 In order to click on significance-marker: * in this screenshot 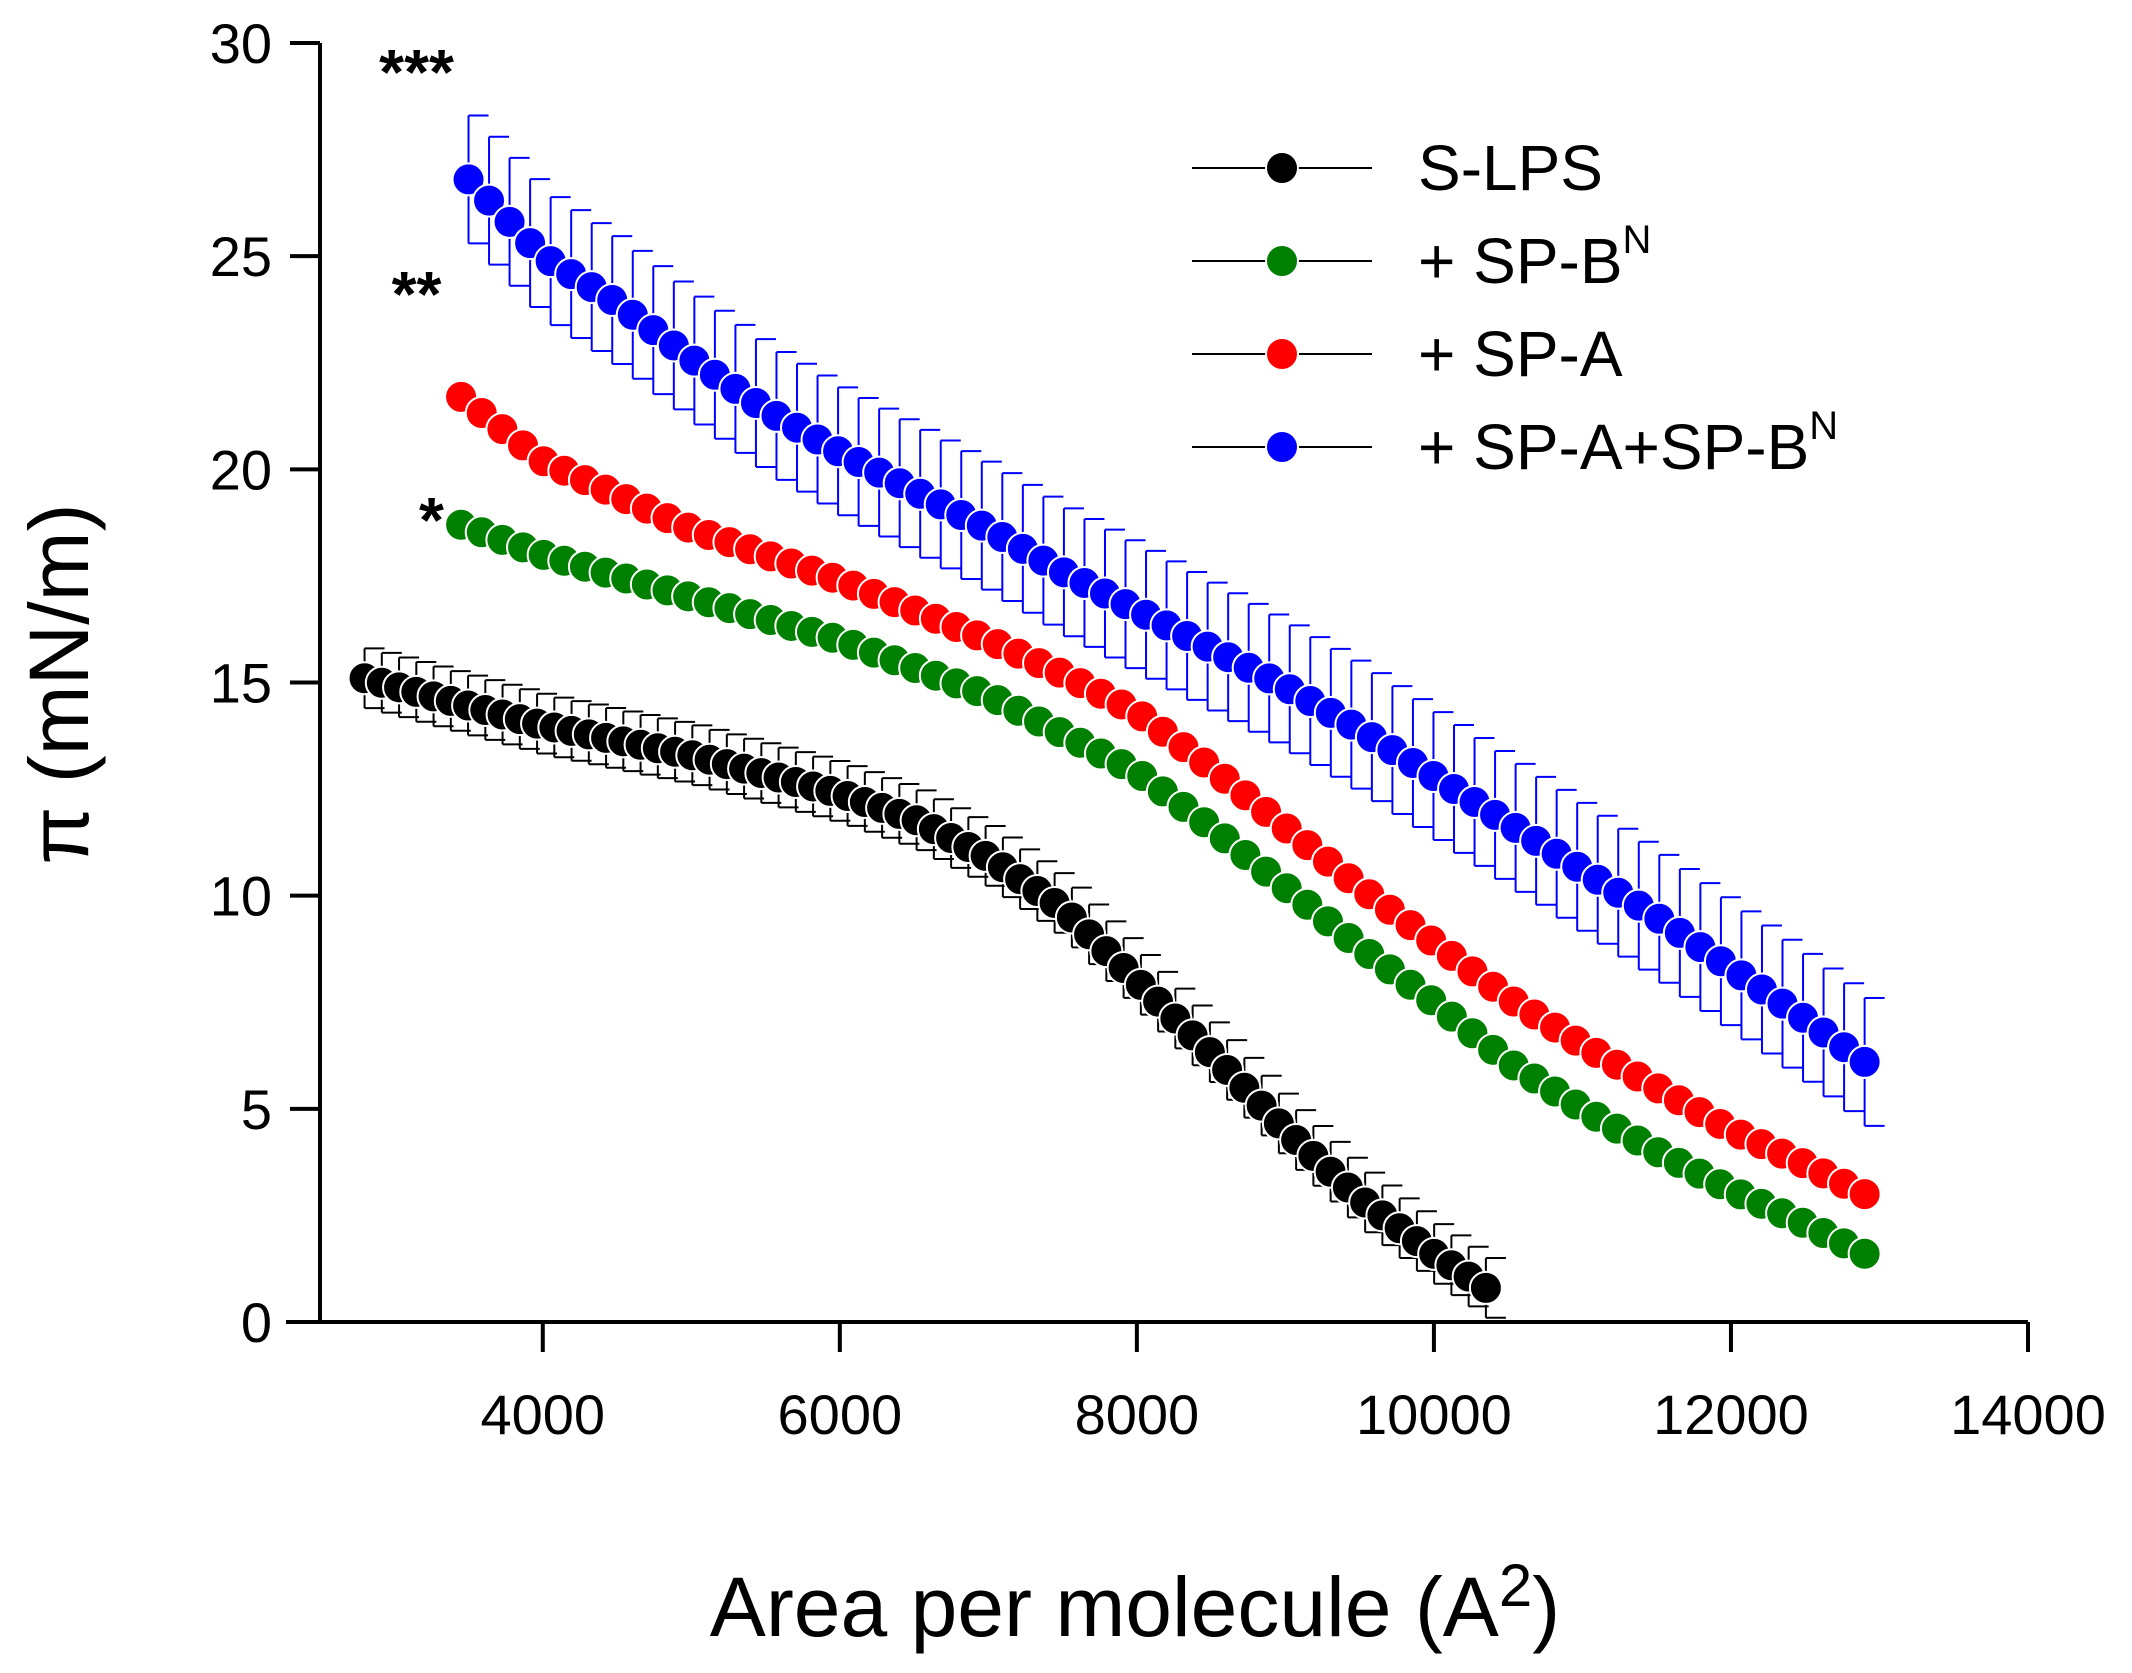, I will do `click(431, 520)`.